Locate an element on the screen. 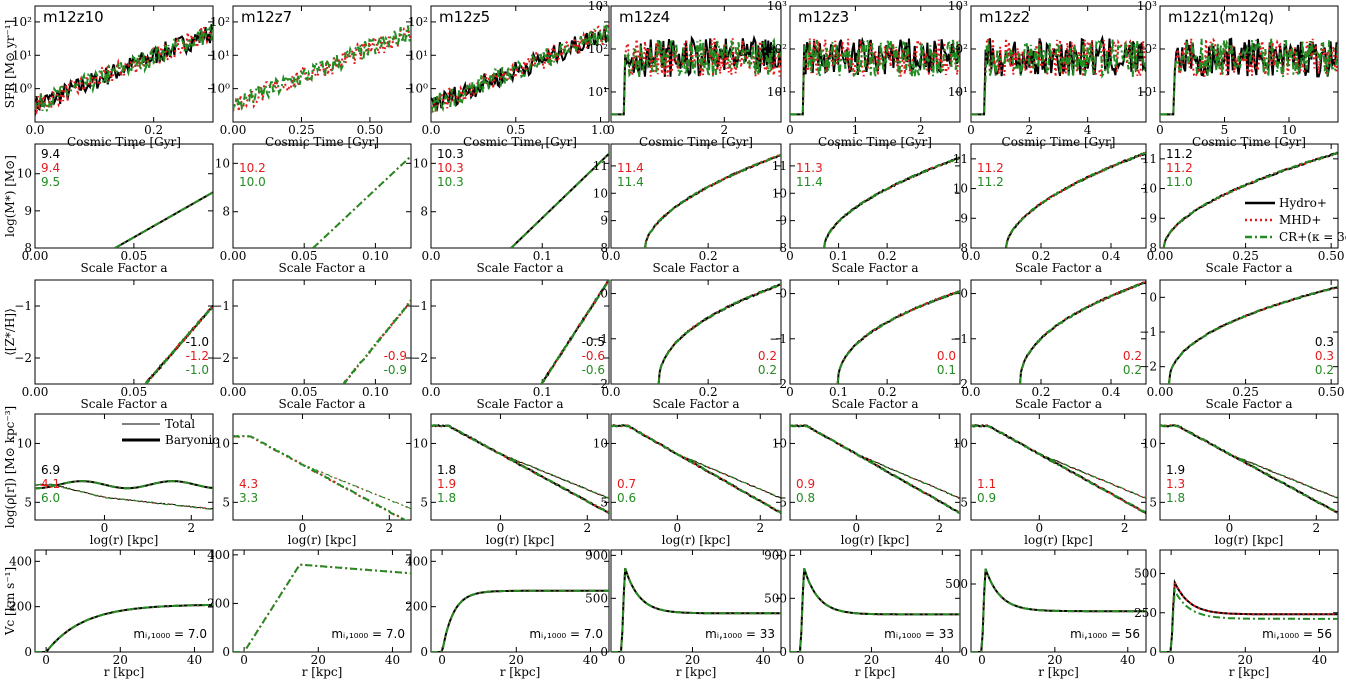 The image size is (1346, 687). y-tick-label: 5 is located at coordinates (604, 502).